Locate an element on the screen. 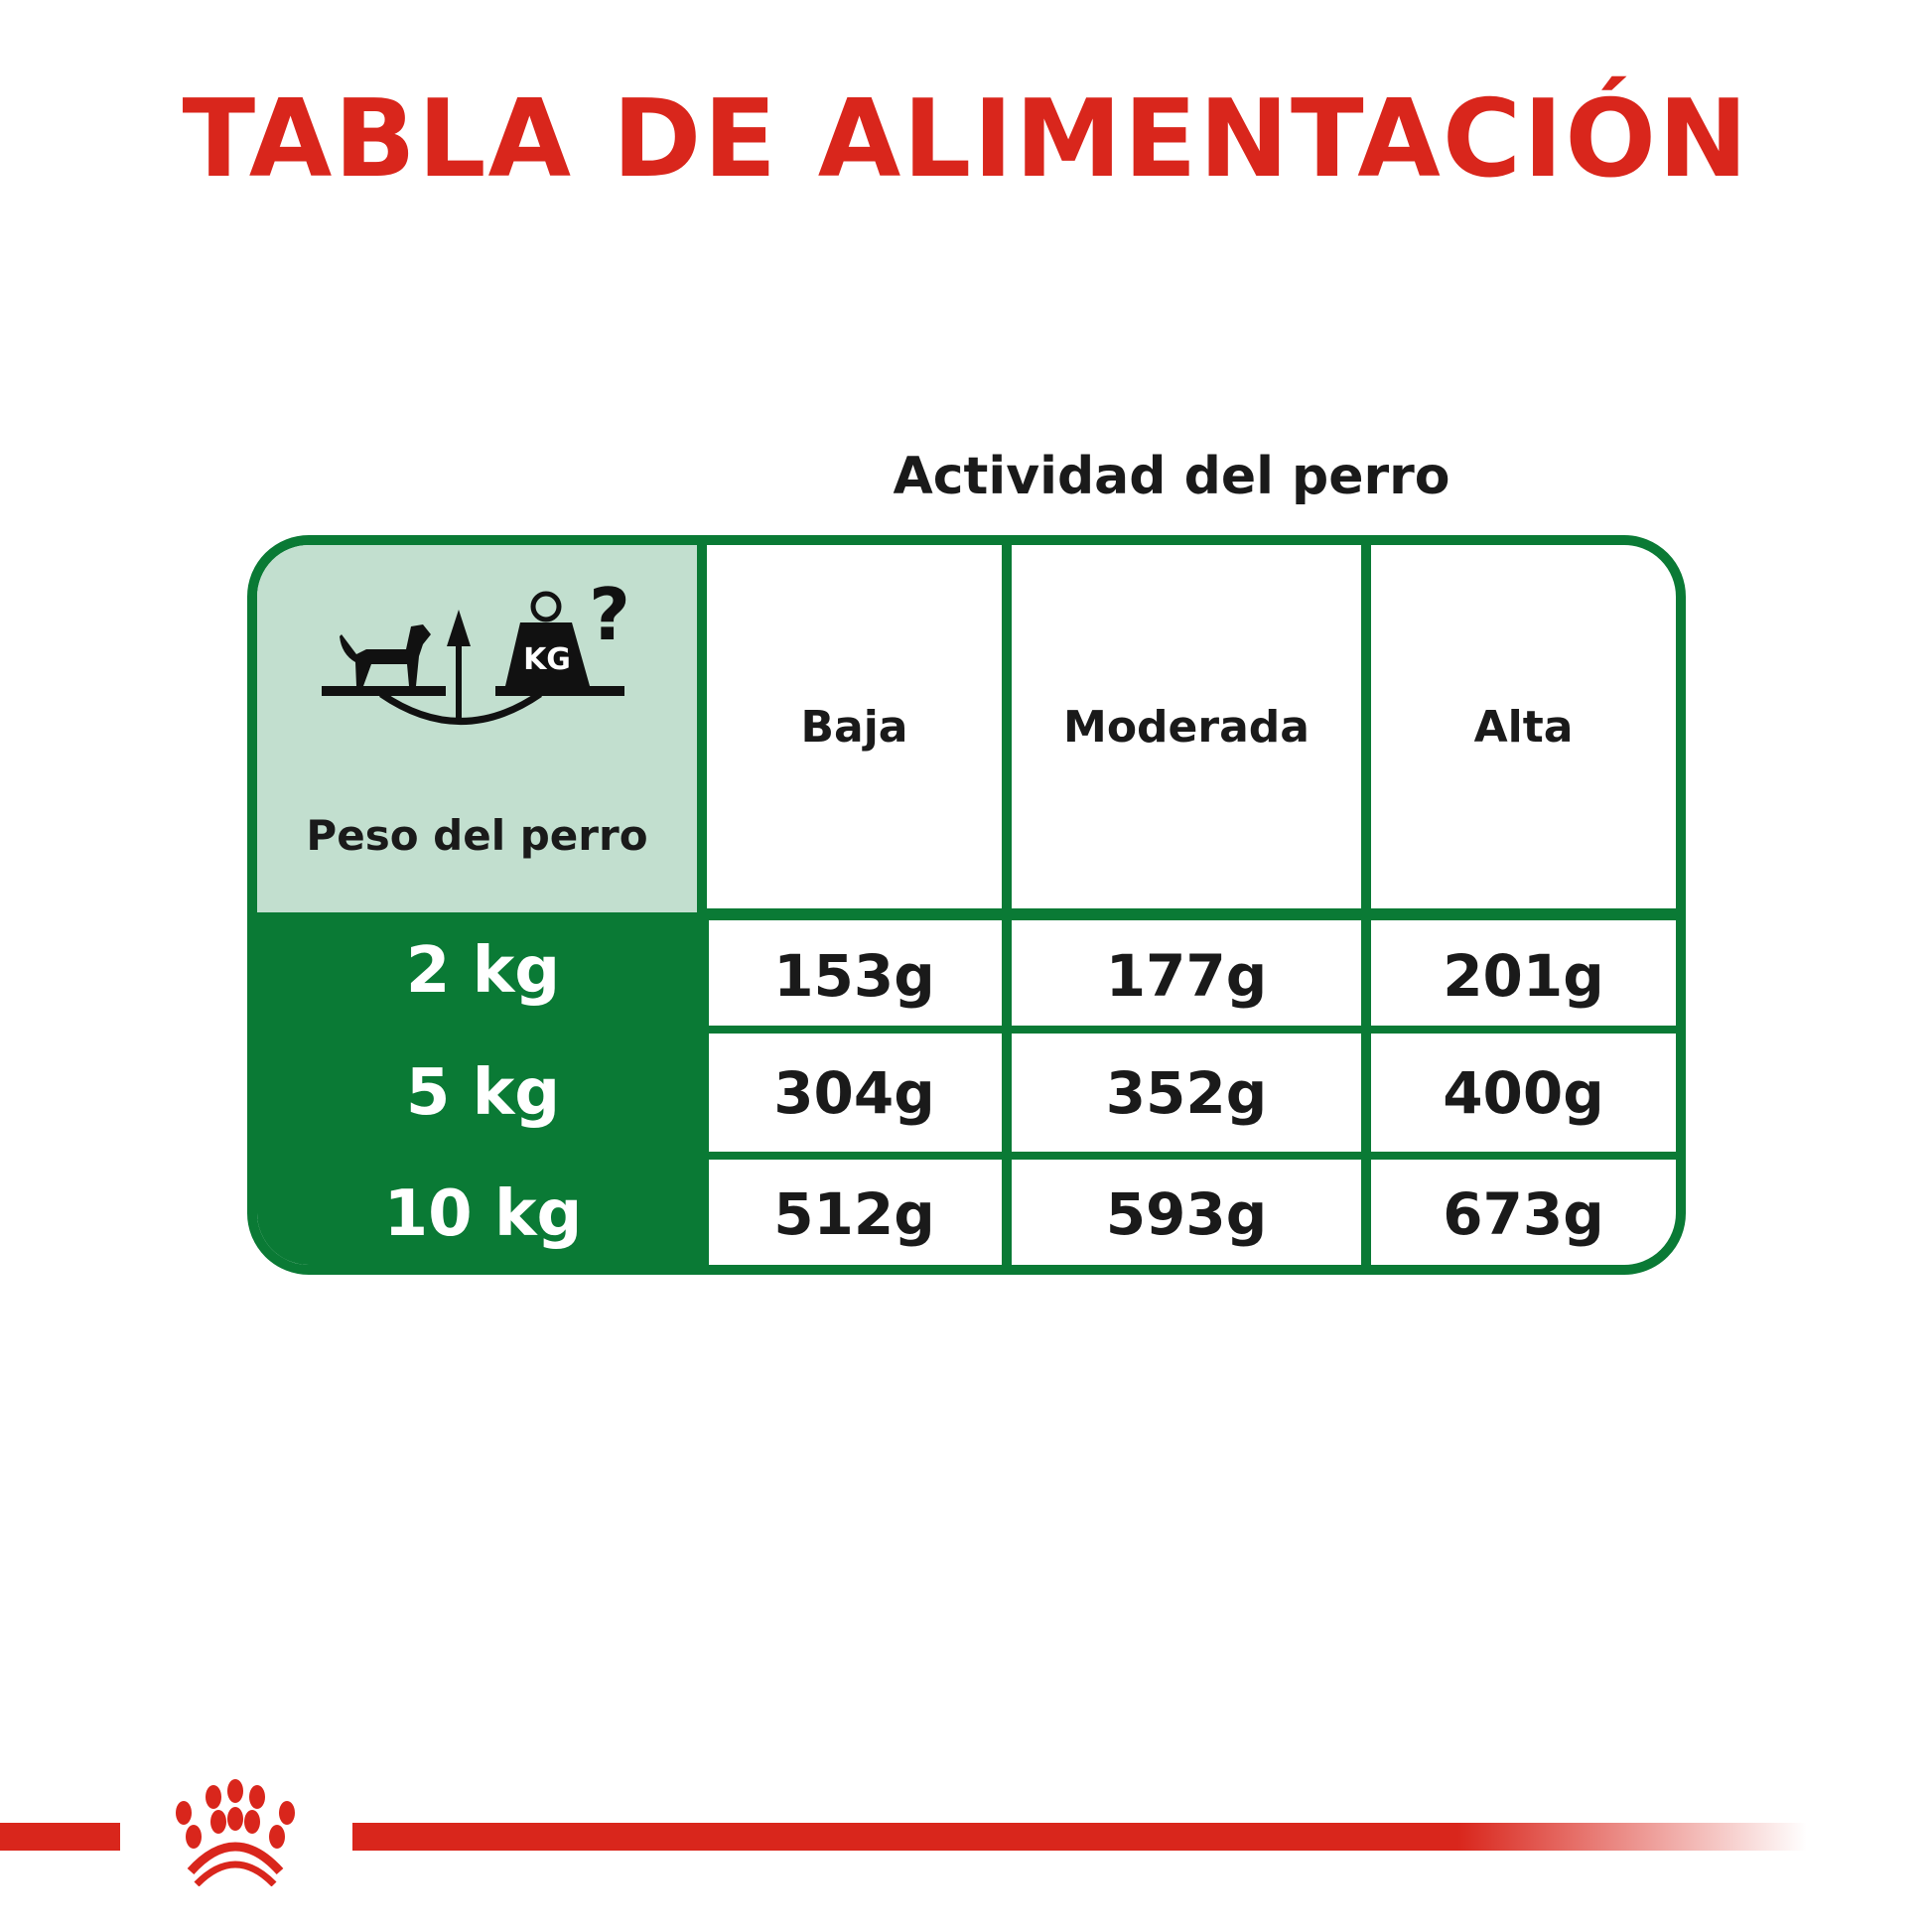  royal-canin-logo-icon is located at coordinates (235, 1833).